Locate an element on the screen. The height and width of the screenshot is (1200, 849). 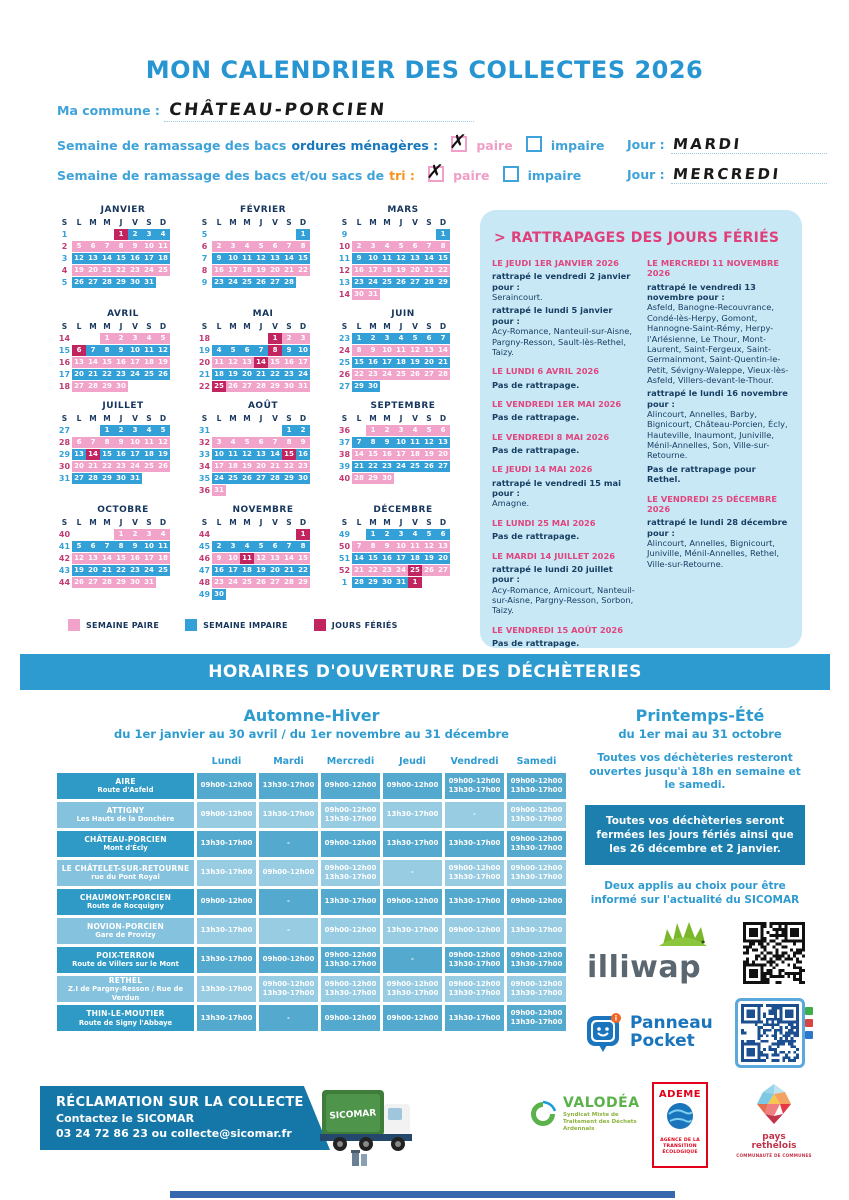
week-number: 34 is located at coordinates (204, 466).